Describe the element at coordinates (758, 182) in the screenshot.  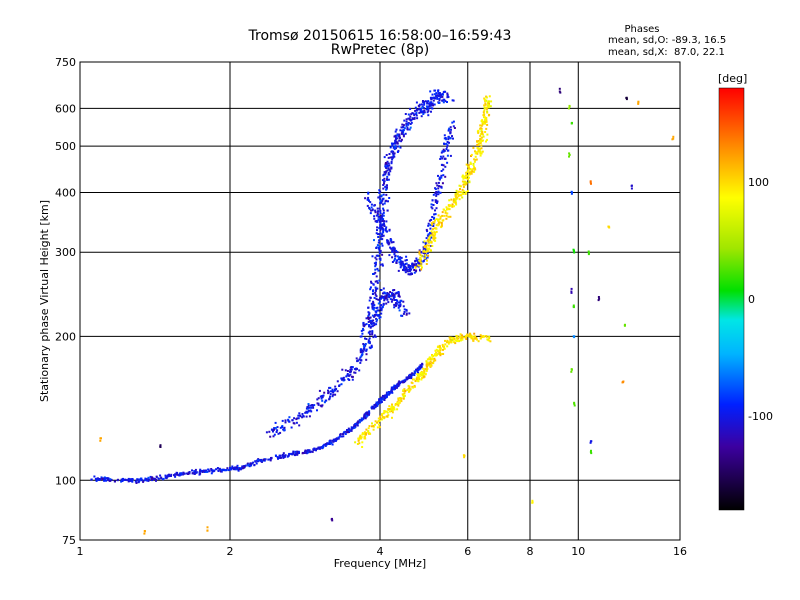
I see `colorbar-tick-label: 100` at that location.